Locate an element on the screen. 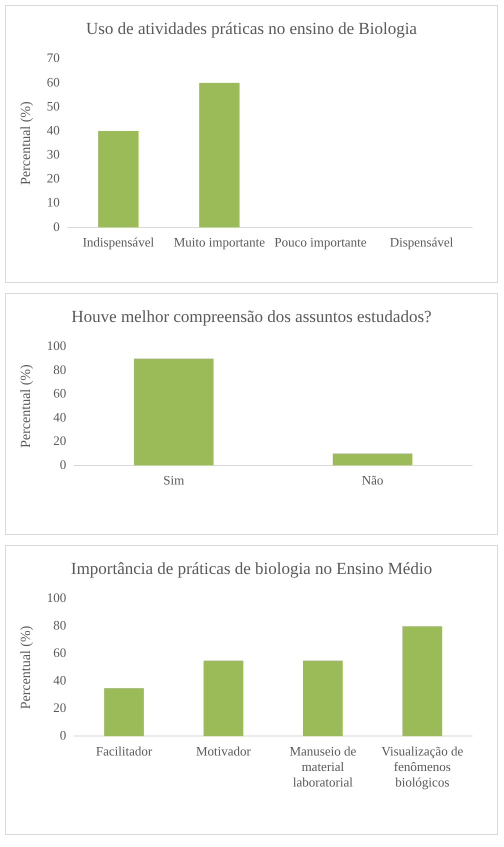 This screenshot has height=847, width=504. chart-title: Houve melhor compreensão dos assuntos estudados? is located at coordinates (251, 316).